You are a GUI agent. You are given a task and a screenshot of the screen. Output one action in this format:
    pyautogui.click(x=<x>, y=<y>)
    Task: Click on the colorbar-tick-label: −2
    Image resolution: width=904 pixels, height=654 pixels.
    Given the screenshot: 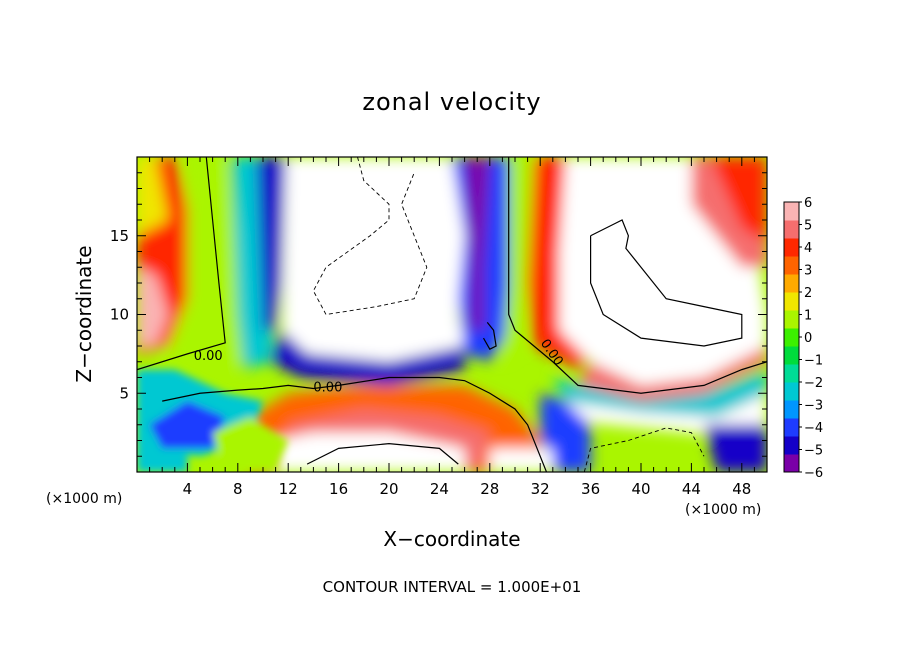 What is the action you would take?
    pyautogui.click(x=813, y=383)
    